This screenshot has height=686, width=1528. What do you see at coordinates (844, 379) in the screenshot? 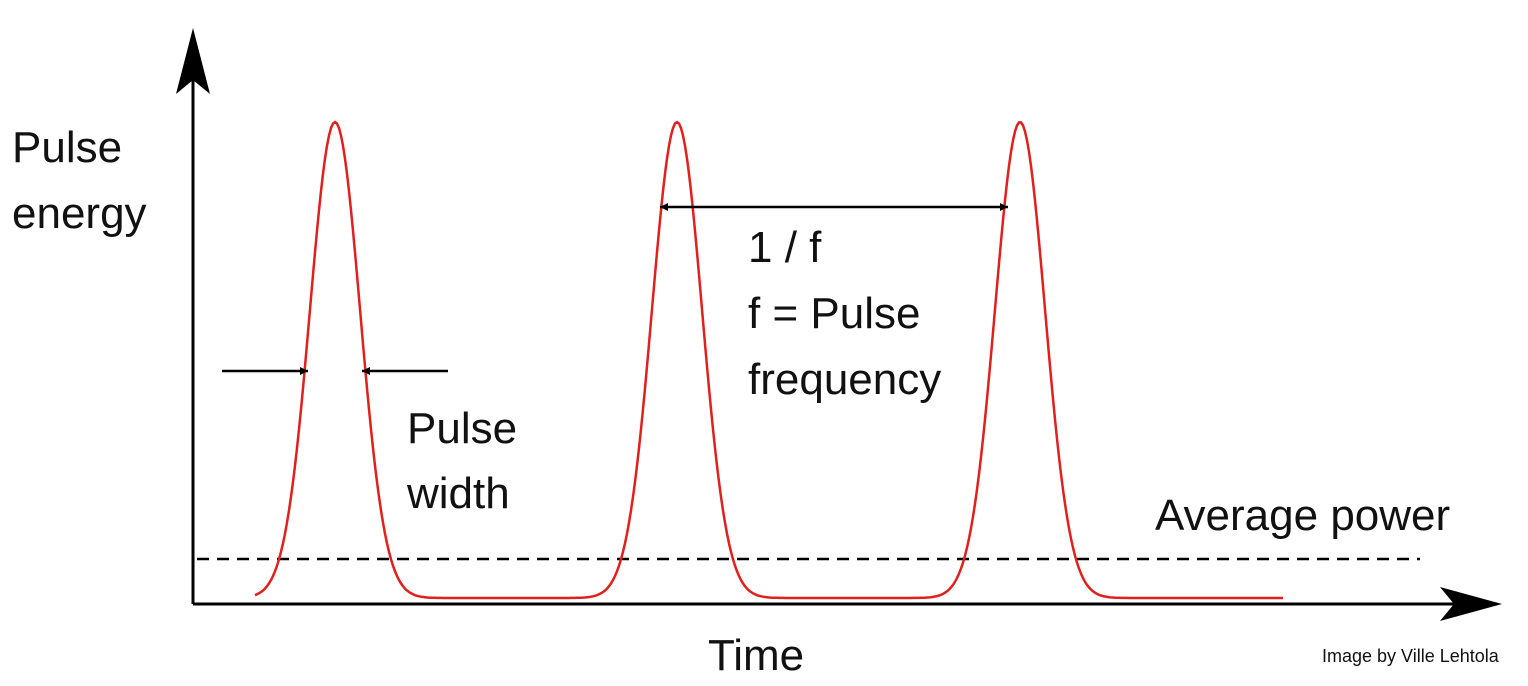
I see `period-label: frequency` at bounding box center [844, 379].